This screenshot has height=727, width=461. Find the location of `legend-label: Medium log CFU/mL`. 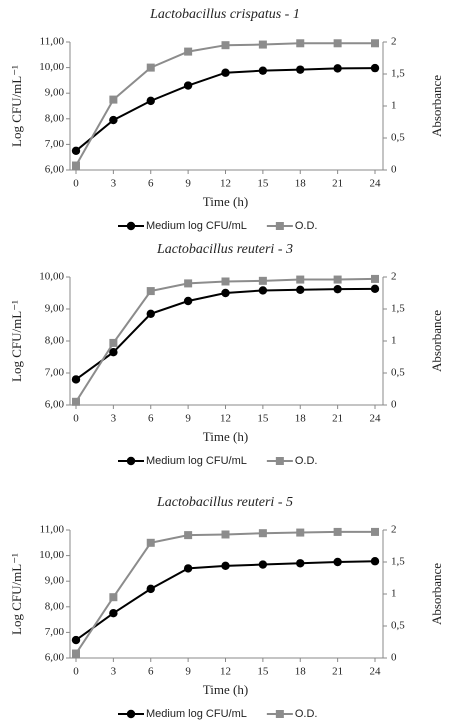

legend-label: Medium log CFU/mL is located at coordinates (196, 714).